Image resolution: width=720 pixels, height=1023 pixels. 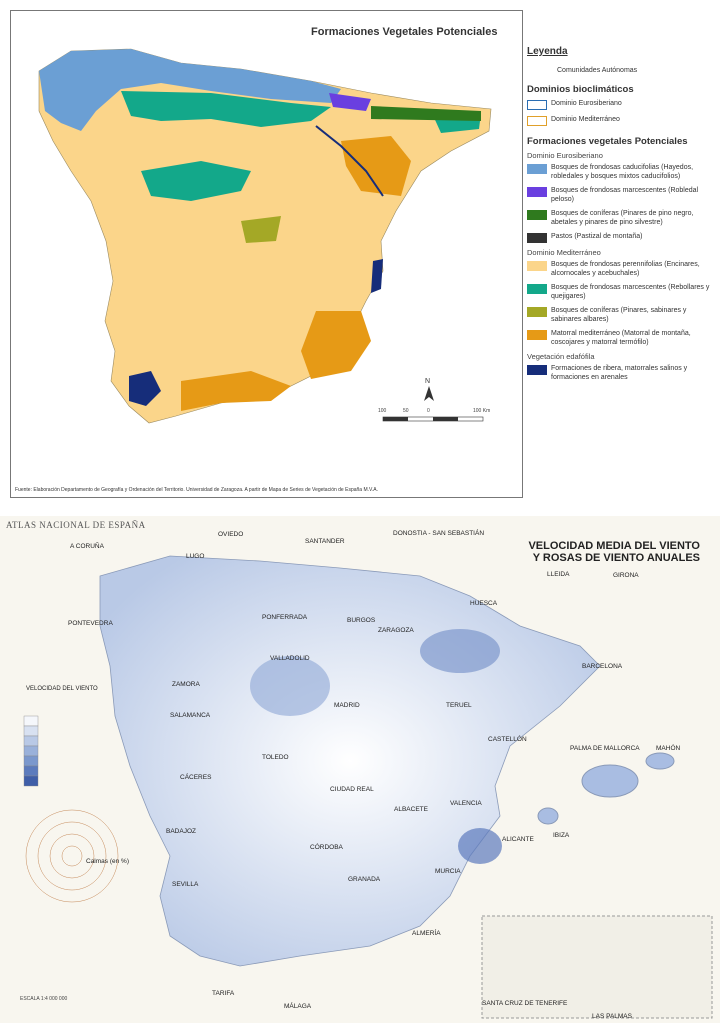 What do you see at coordinates (87, 546) in the screenshot?
I see `city-label: A CORUÑA` at bounding box center [87, 546].